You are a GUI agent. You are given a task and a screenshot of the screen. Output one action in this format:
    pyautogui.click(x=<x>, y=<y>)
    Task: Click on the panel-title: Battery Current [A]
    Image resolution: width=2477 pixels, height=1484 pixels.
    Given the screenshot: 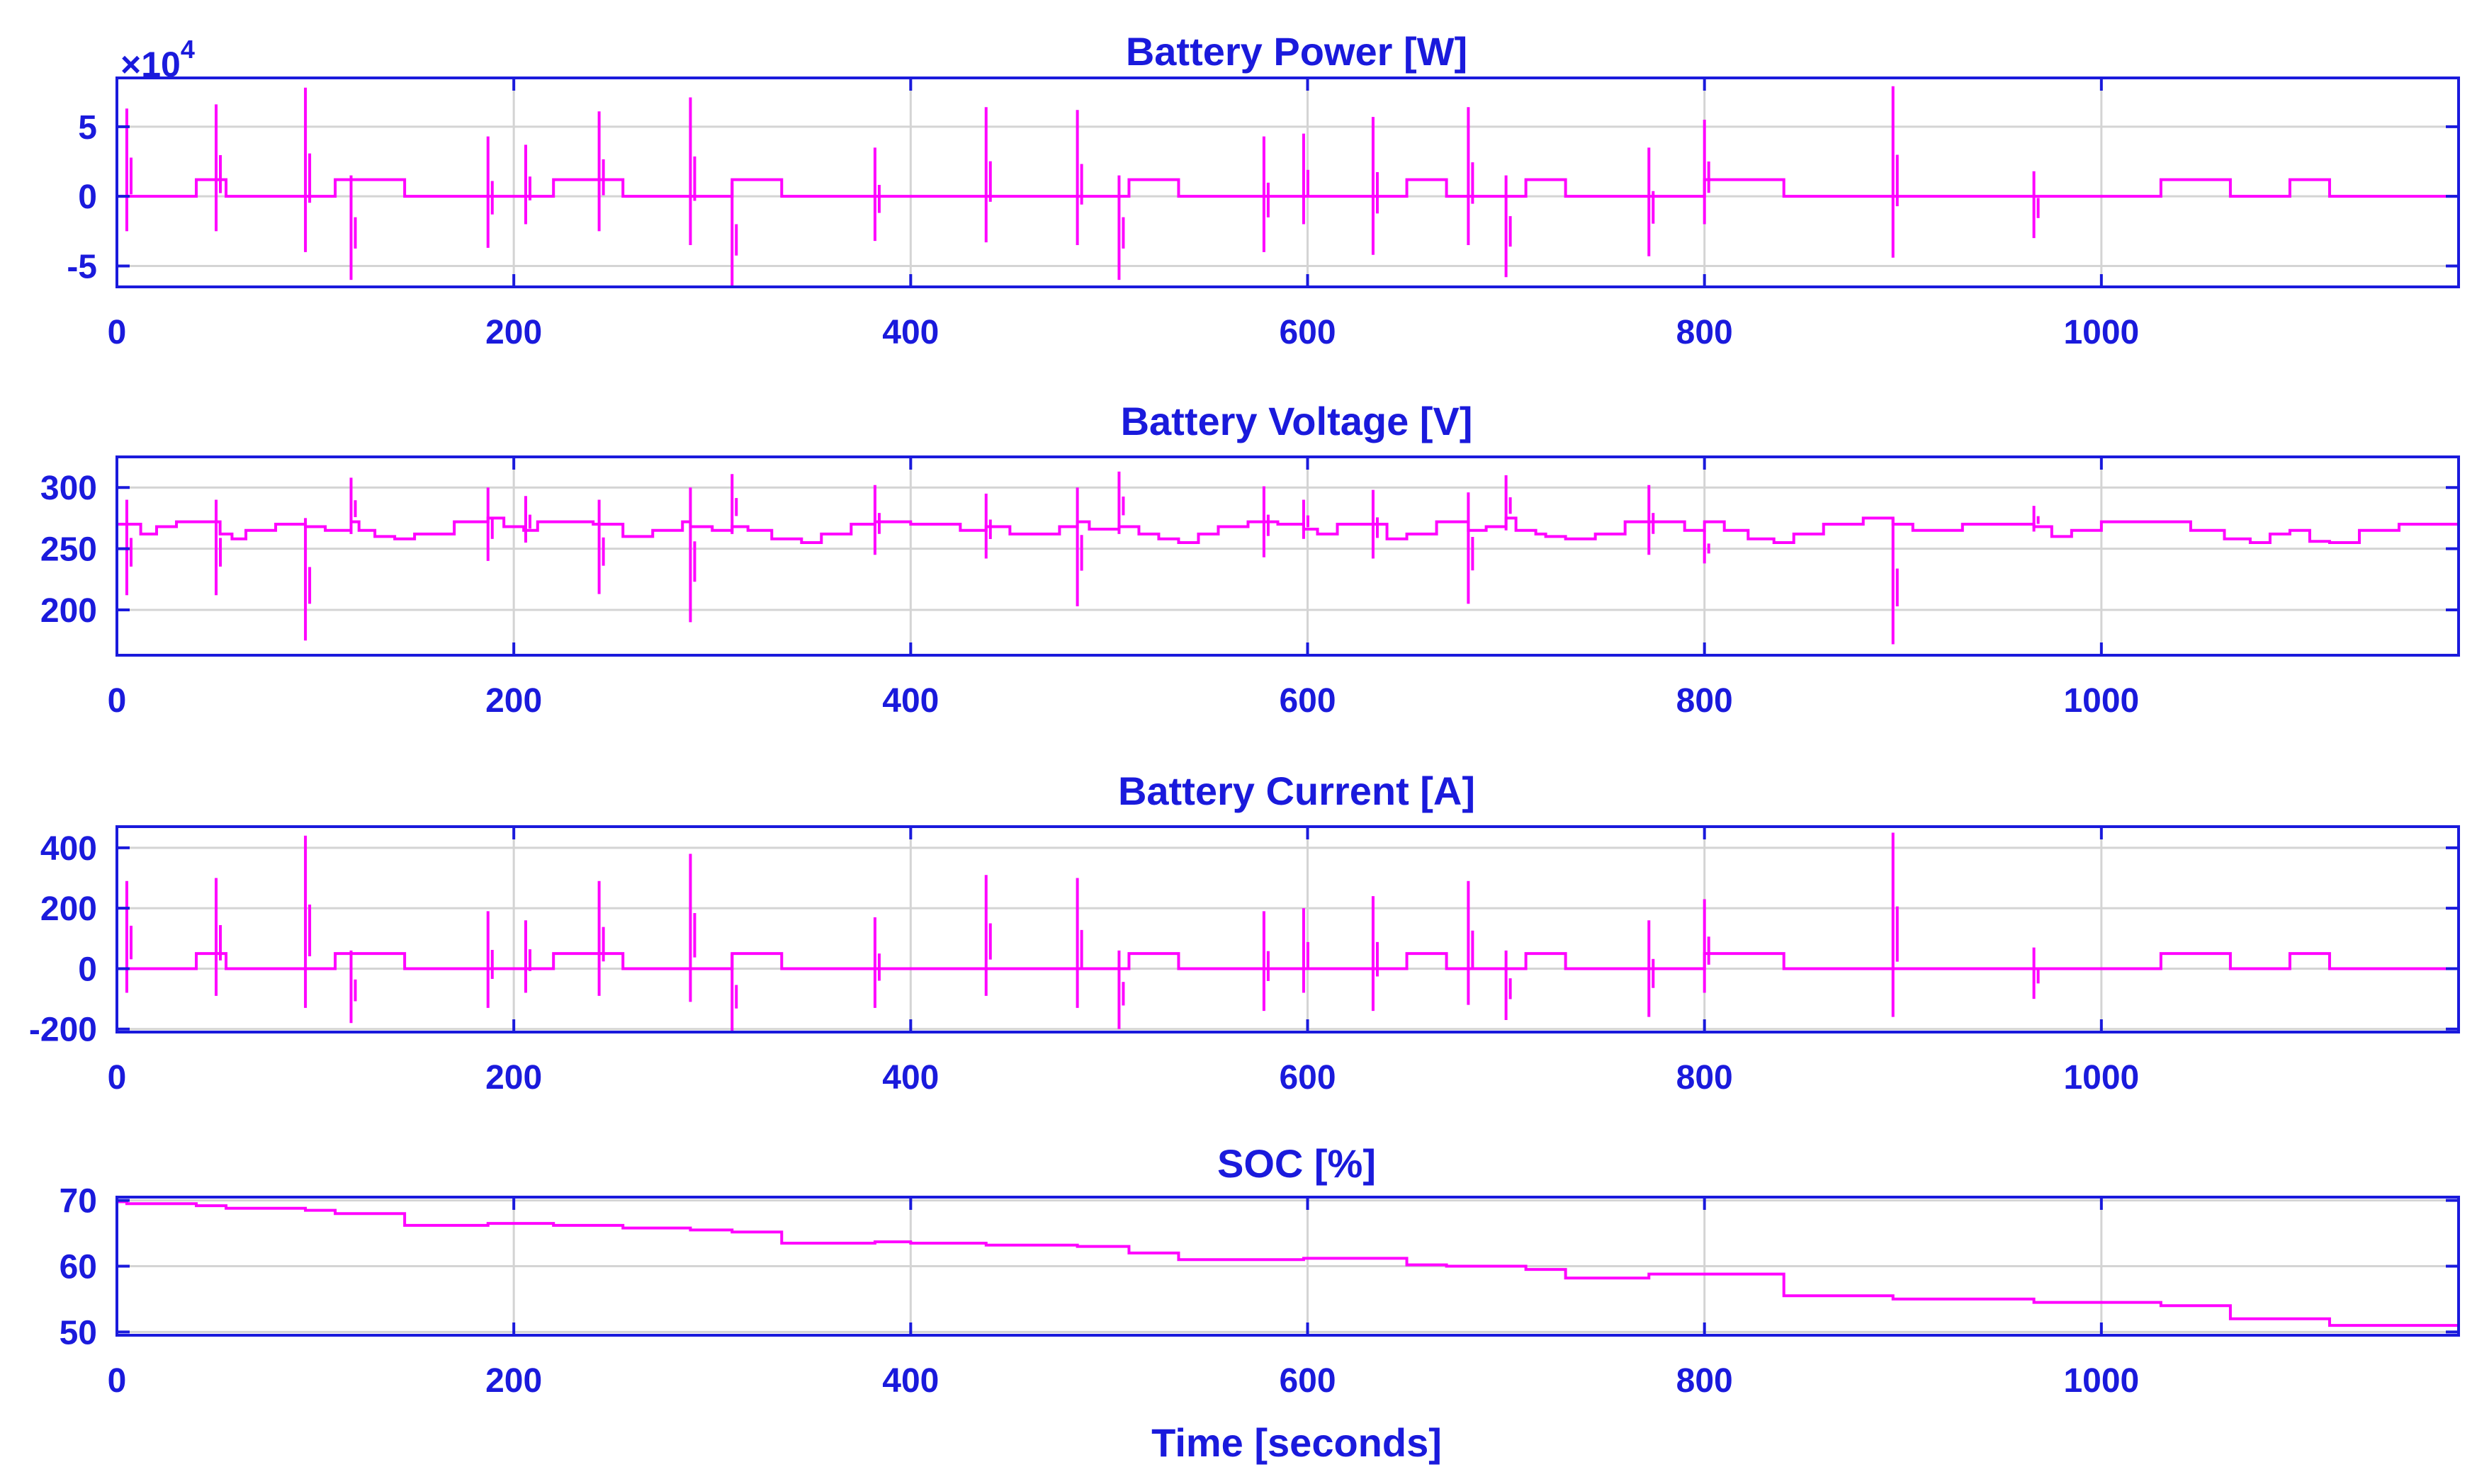 What is the action you would take?
    pyautogui.click(x=1297, y=791)
    